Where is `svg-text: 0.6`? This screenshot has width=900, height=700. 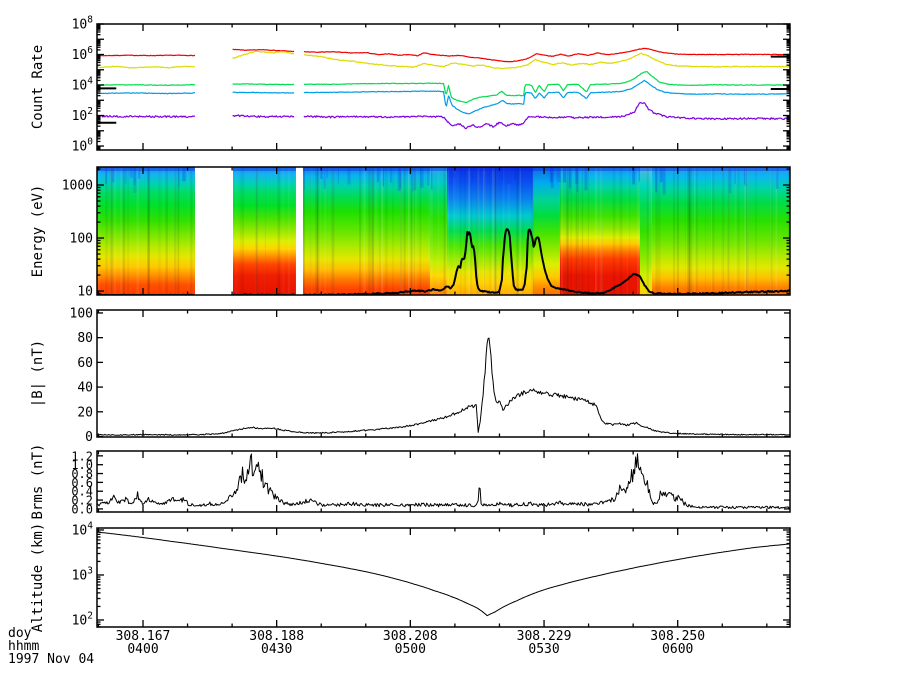 svg-text: 0.6 is located at coordinates (82, 483).